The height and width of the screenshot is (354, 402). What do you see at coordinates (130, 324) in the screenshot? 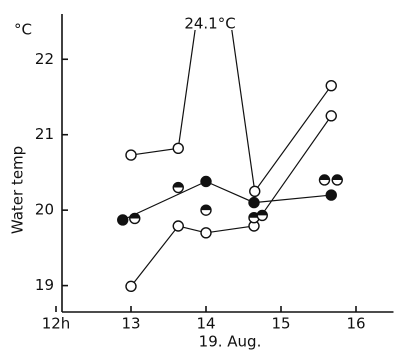
I see `x-tick-label: 13` at bounding box center [130, 324].